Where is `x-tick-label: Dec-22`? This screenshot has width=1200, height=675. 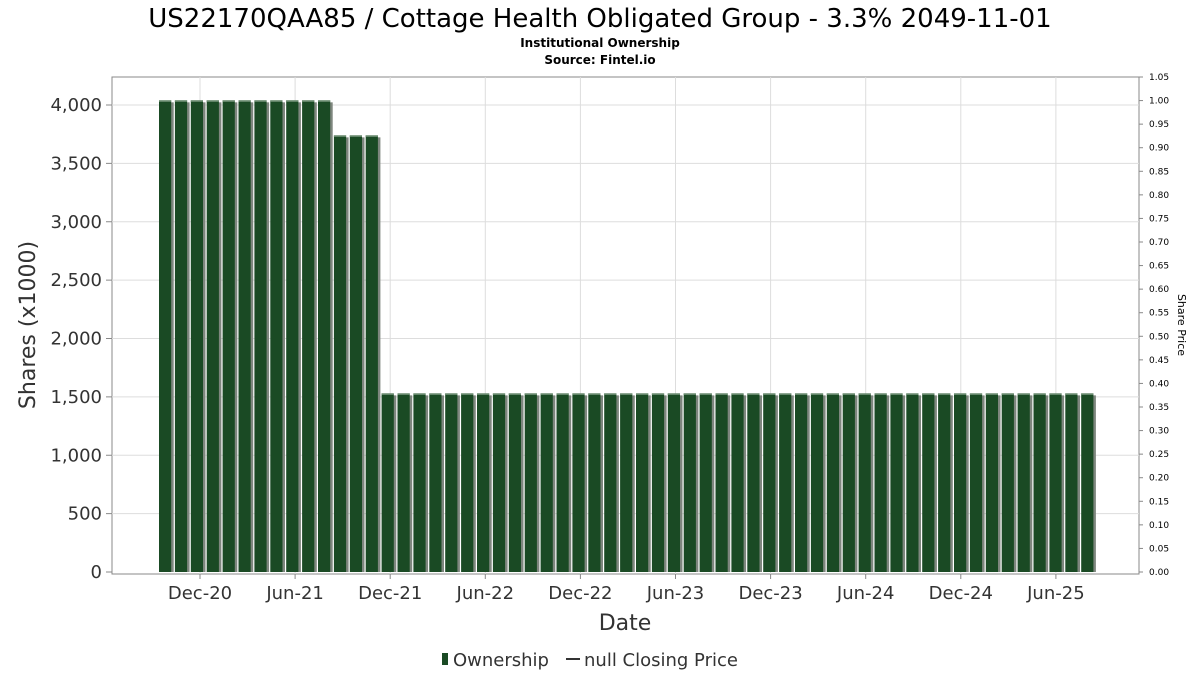 x-tick-label: Dec-22 is located at coordinates (580, 593).